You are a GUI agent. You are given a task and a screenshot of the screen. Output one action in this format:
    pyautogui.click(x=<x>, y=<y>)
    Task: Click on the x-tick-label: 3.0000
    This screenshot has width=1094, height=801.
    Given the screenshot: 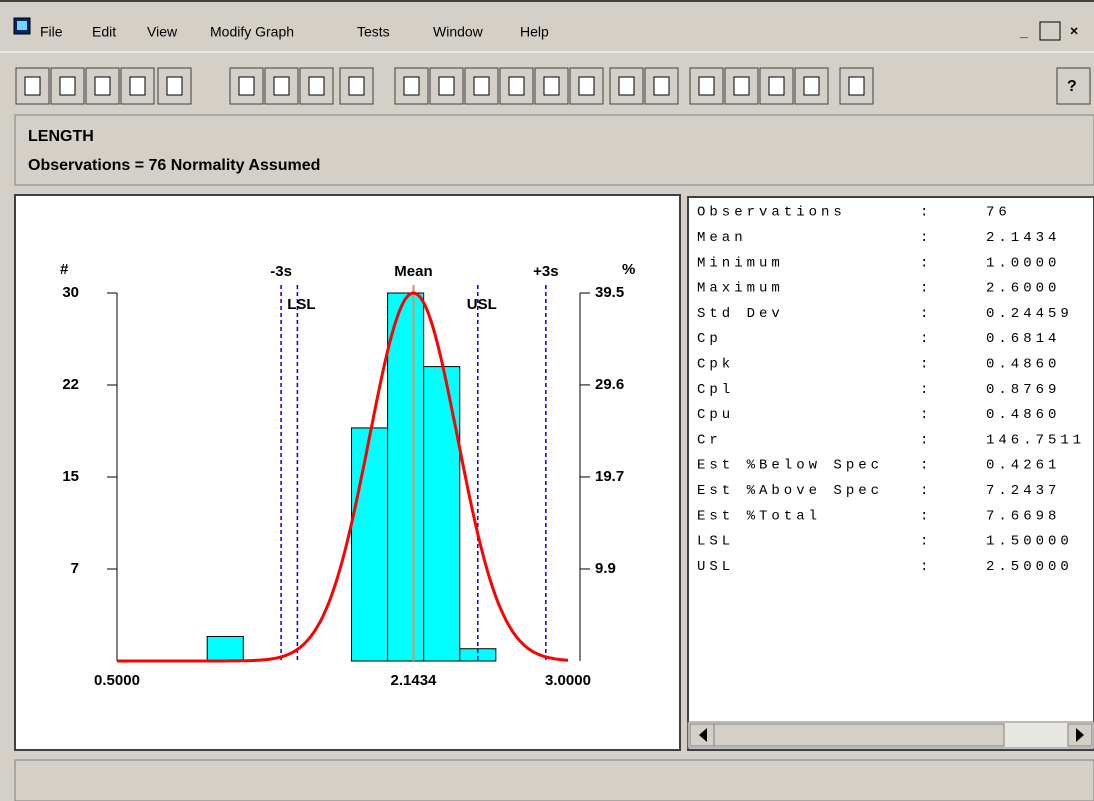 What is the action you would take?
    pyautogui.click(x=568, y=680)
    